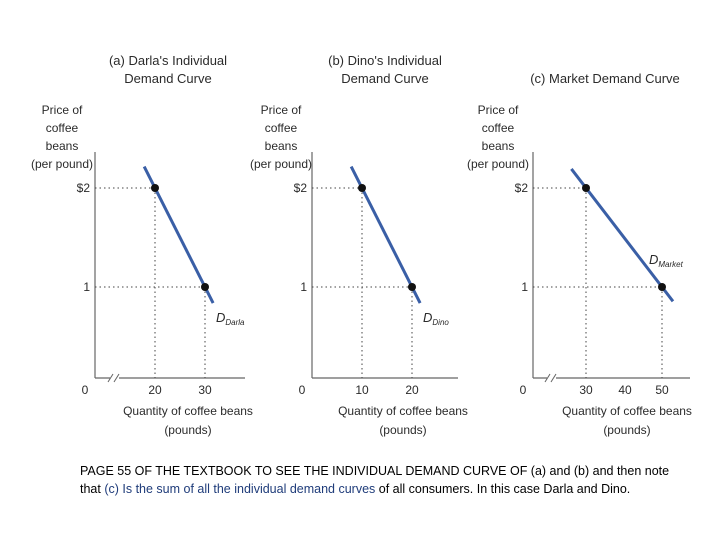 The image size is (720, 540). I want to click on x-tick-label: 40, so click(625, 390).